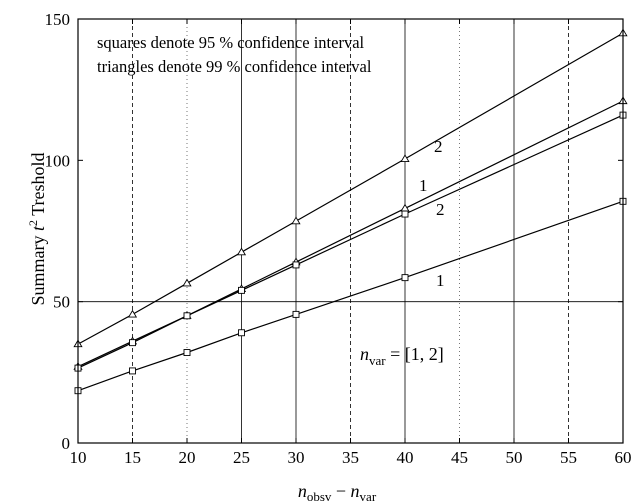 Image resolution: width=642 pixels, height=503 pixels. Describe the element at coordinates (364, 354) in the screenshot. I see `nvar-main: n` at that location.